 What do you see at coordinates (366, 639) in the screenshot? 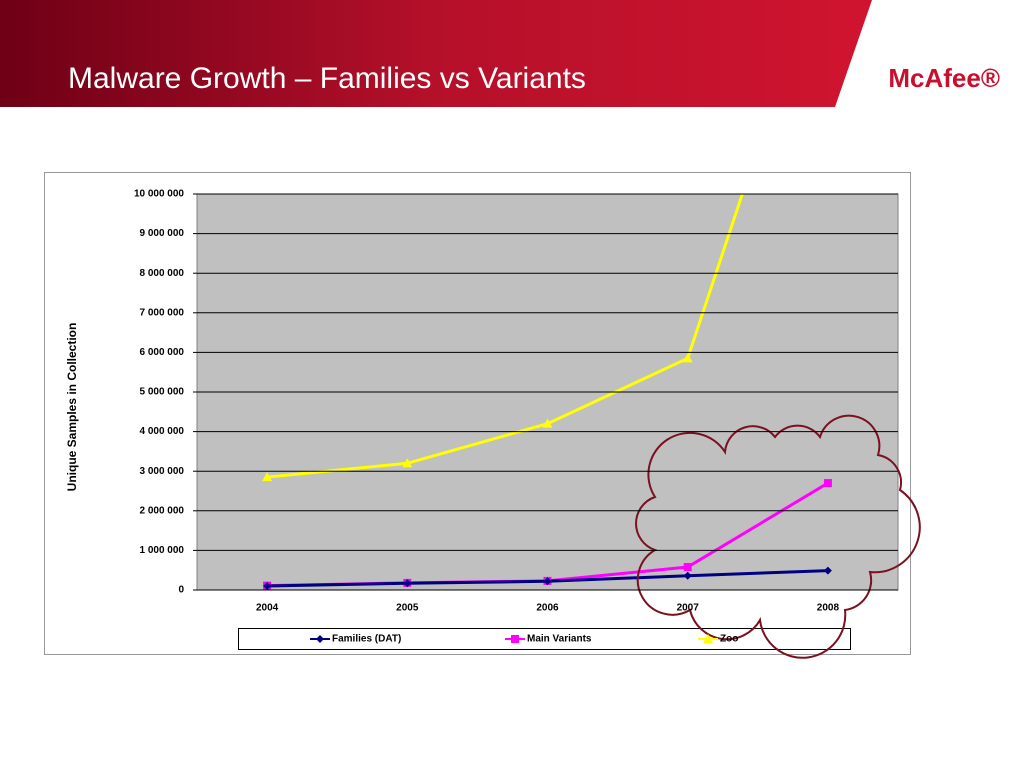
I see `legend-label: Families (DAT)` at bounding box center [366, 639].